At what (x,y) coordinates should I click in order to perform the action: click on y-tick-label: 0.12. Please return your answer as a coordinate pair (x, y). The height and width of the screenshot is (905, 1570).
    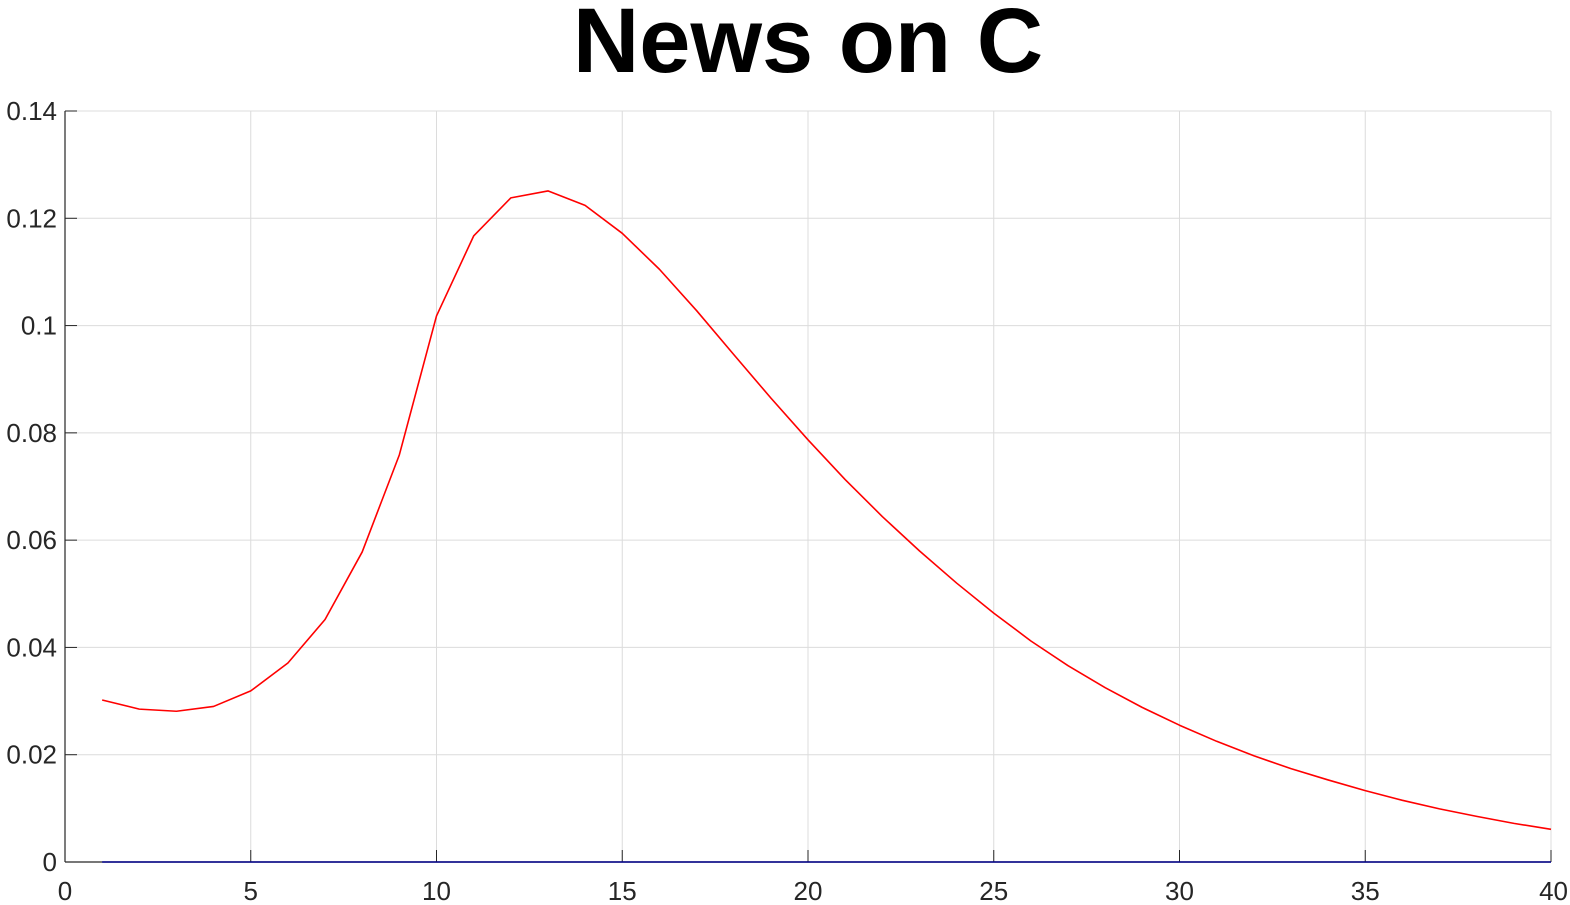
    Looking at the image, I should click on (31, 218).